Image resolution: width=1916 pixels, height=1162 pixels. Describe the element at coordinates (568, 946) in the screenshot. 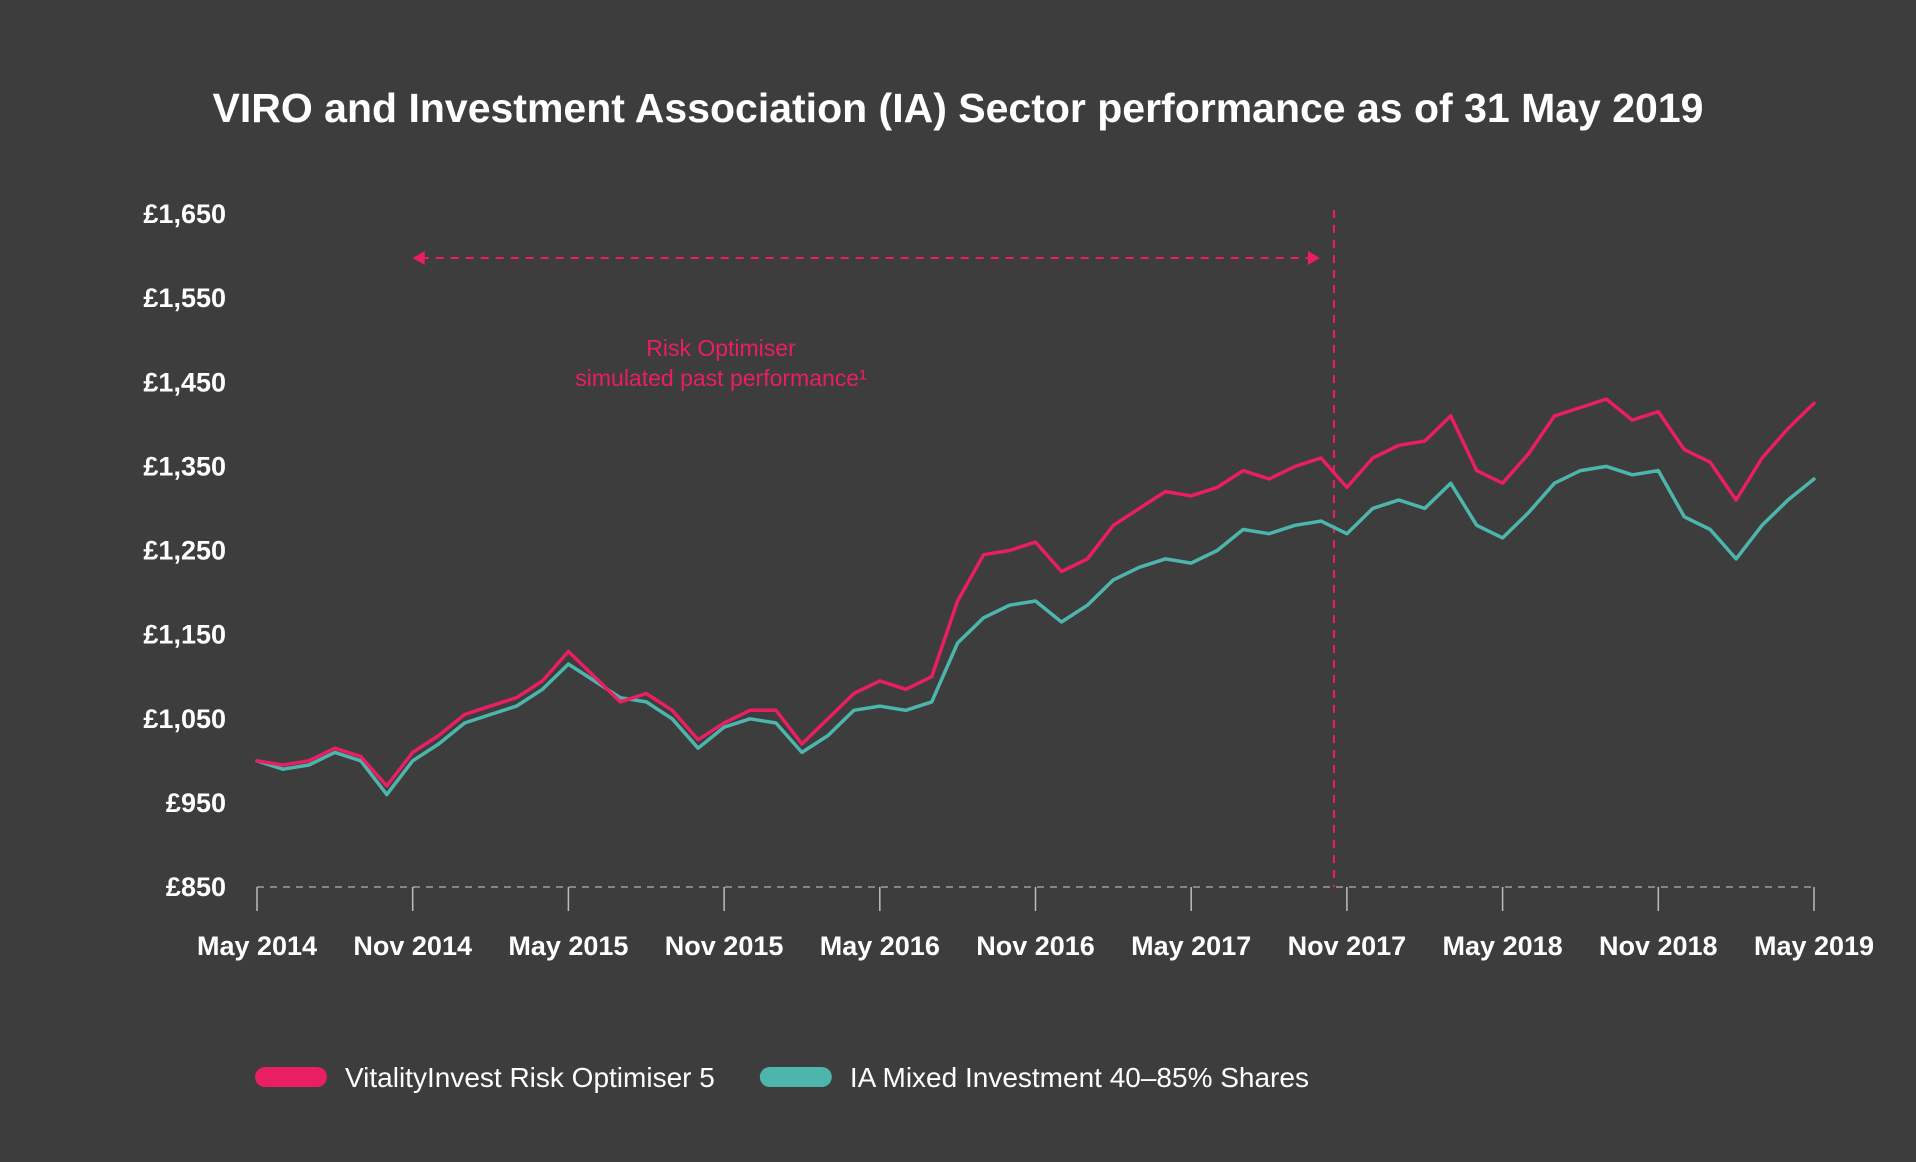

I see `x-tick-label: May 2015` at that location.